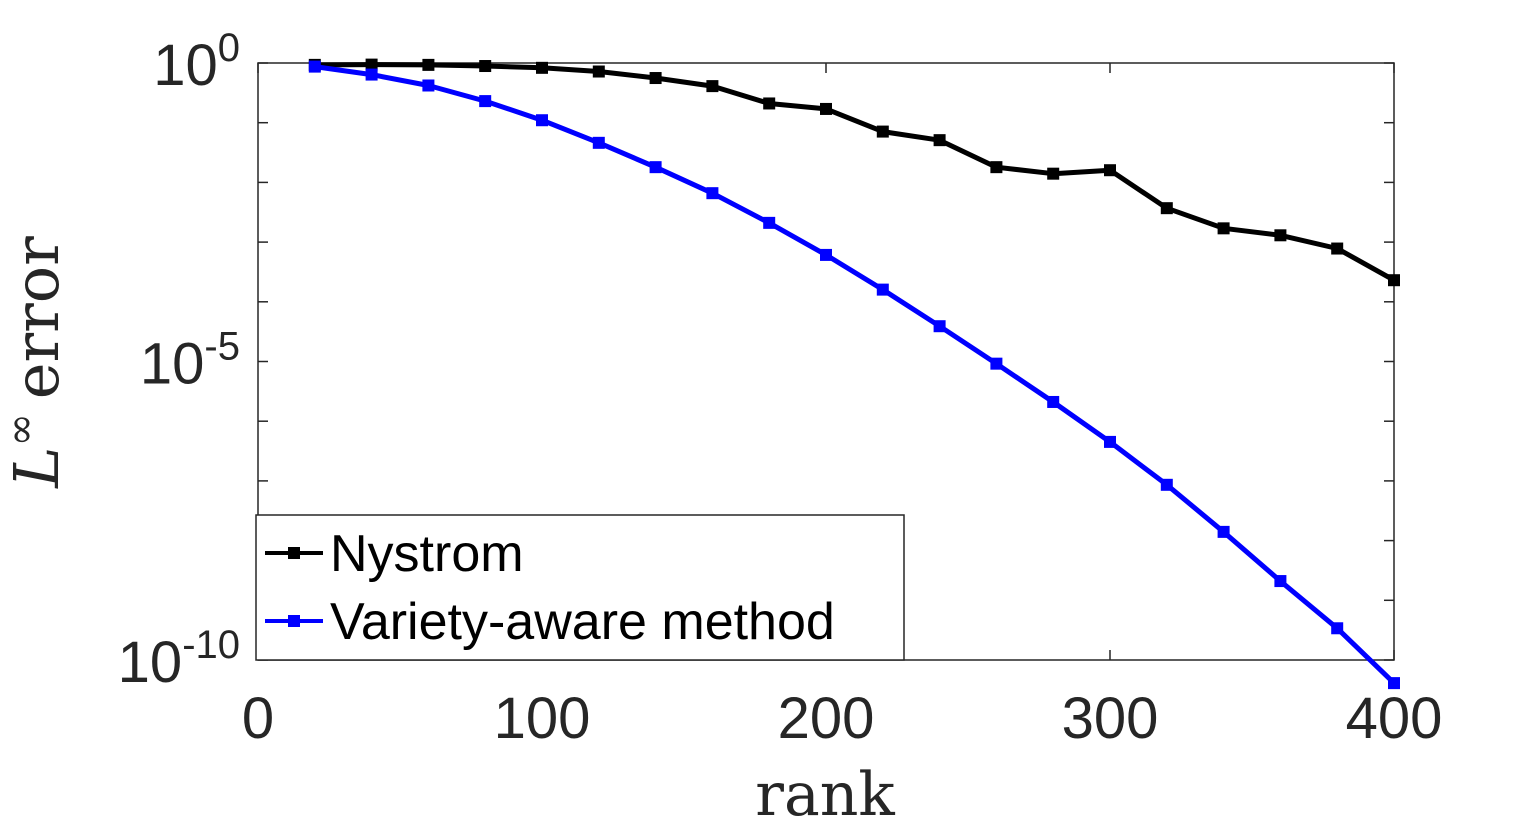 This screenshot has width=1540, height=840. I want to click on x-tick-labels: 0 100 200 300 400, so click(842, 718).